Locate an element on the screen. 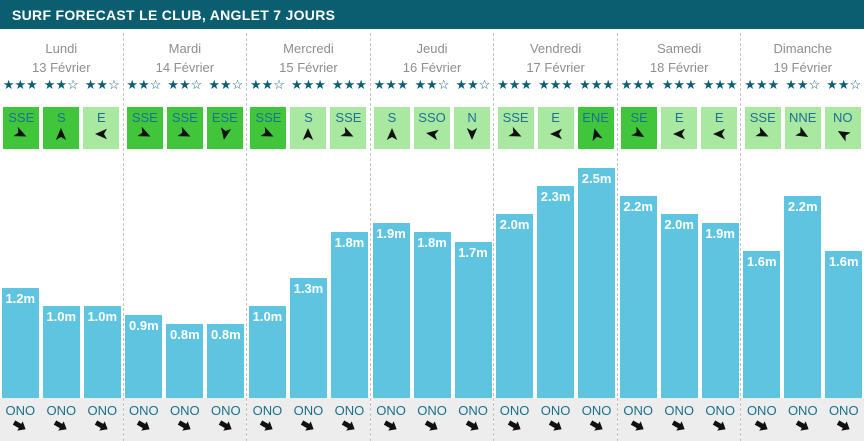 This screenshot has width=864, height=441. day-date: 19 Février is located at coordinates (803, 67).